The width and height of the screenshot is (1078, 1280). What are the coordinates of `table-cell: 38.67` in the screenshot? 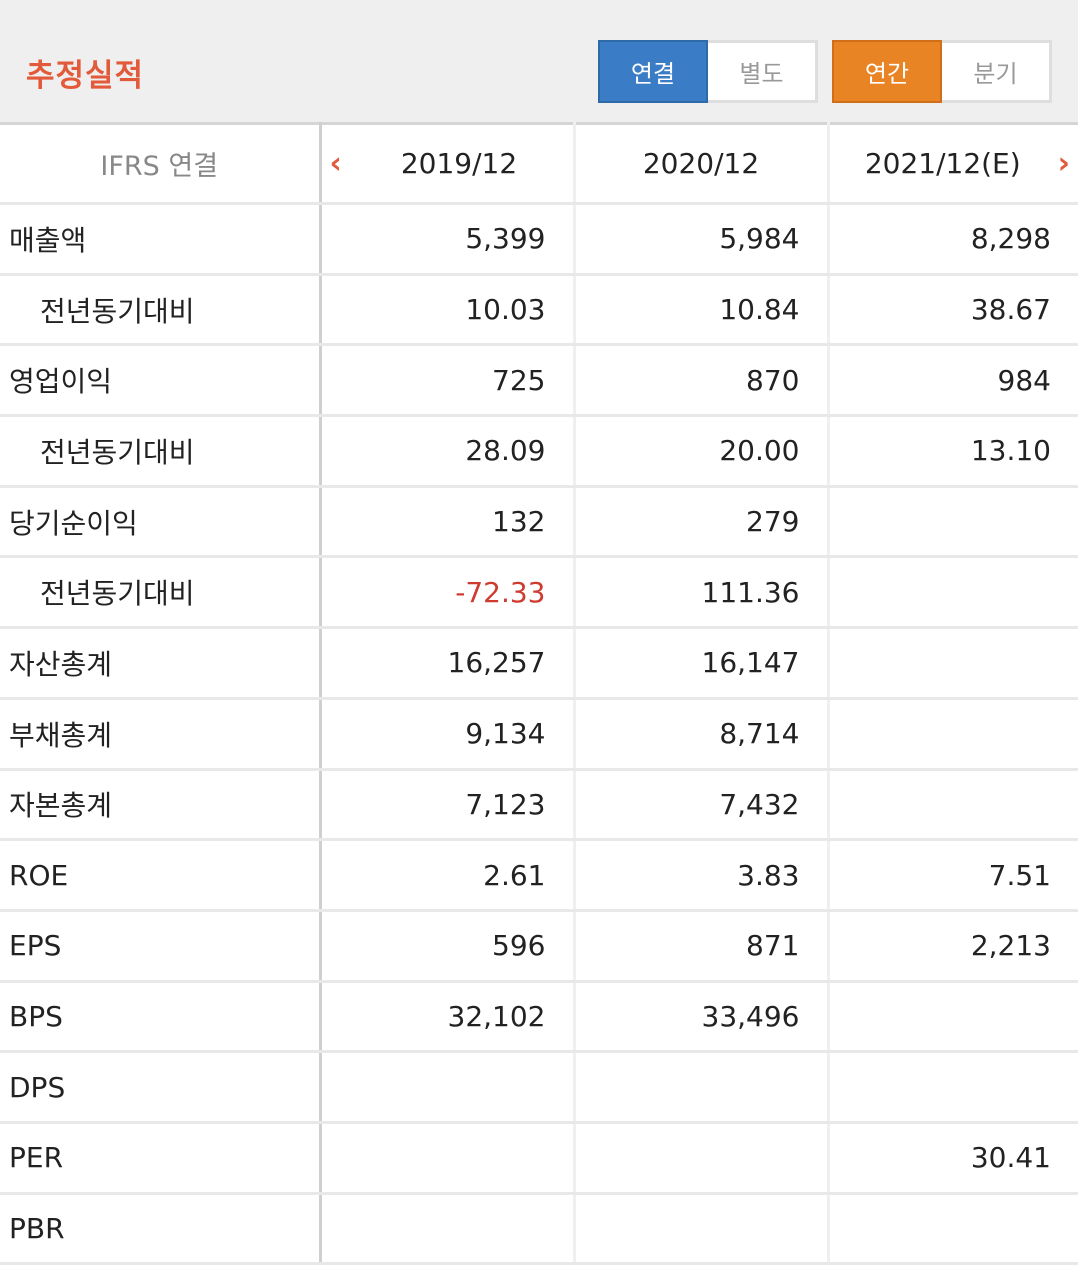 It's located at (953, 310).